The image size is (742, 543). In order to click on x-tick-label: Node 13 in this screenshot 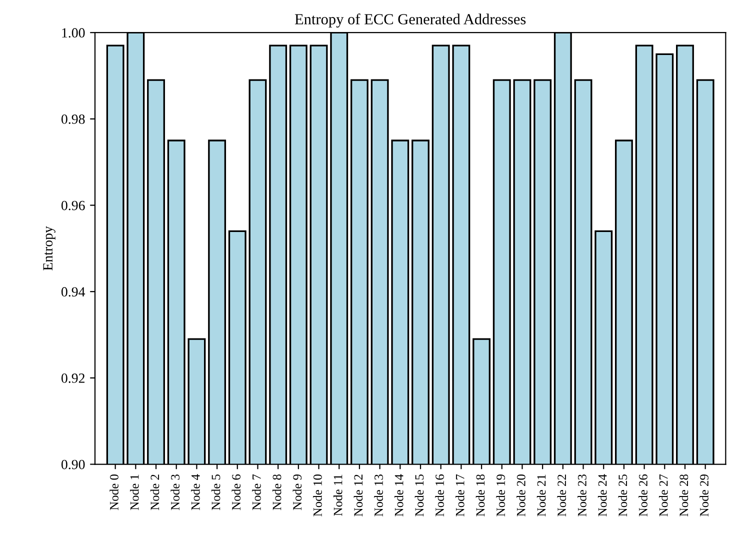, I will do `click(378, 495)`.